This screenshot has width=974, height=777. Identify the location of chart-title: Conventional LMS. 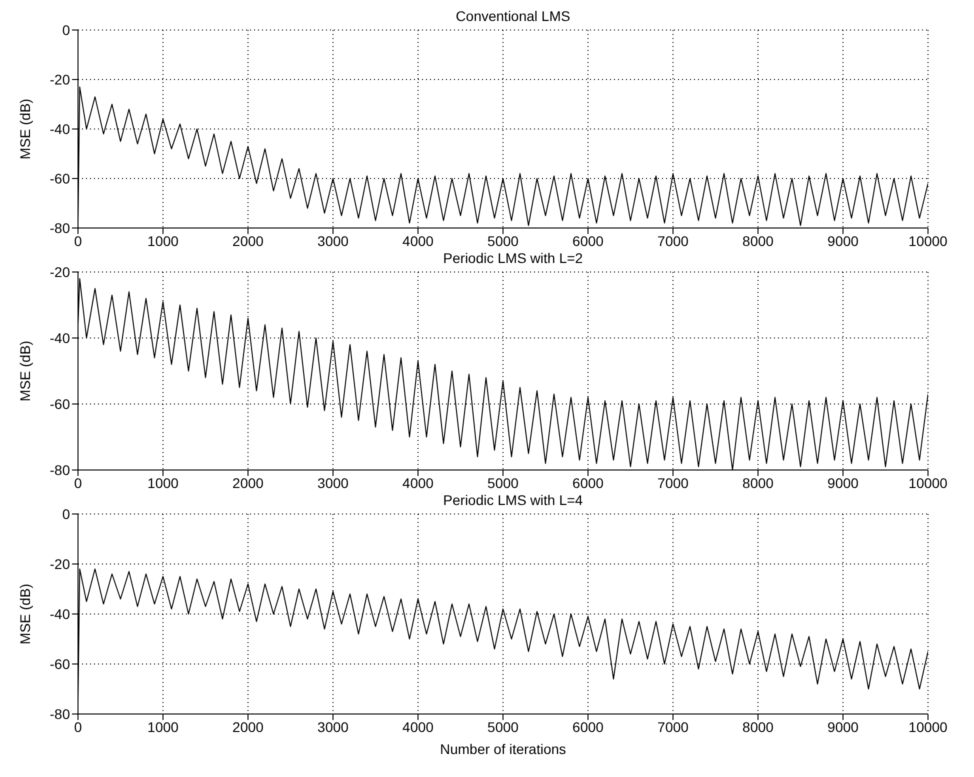
(513, 16).